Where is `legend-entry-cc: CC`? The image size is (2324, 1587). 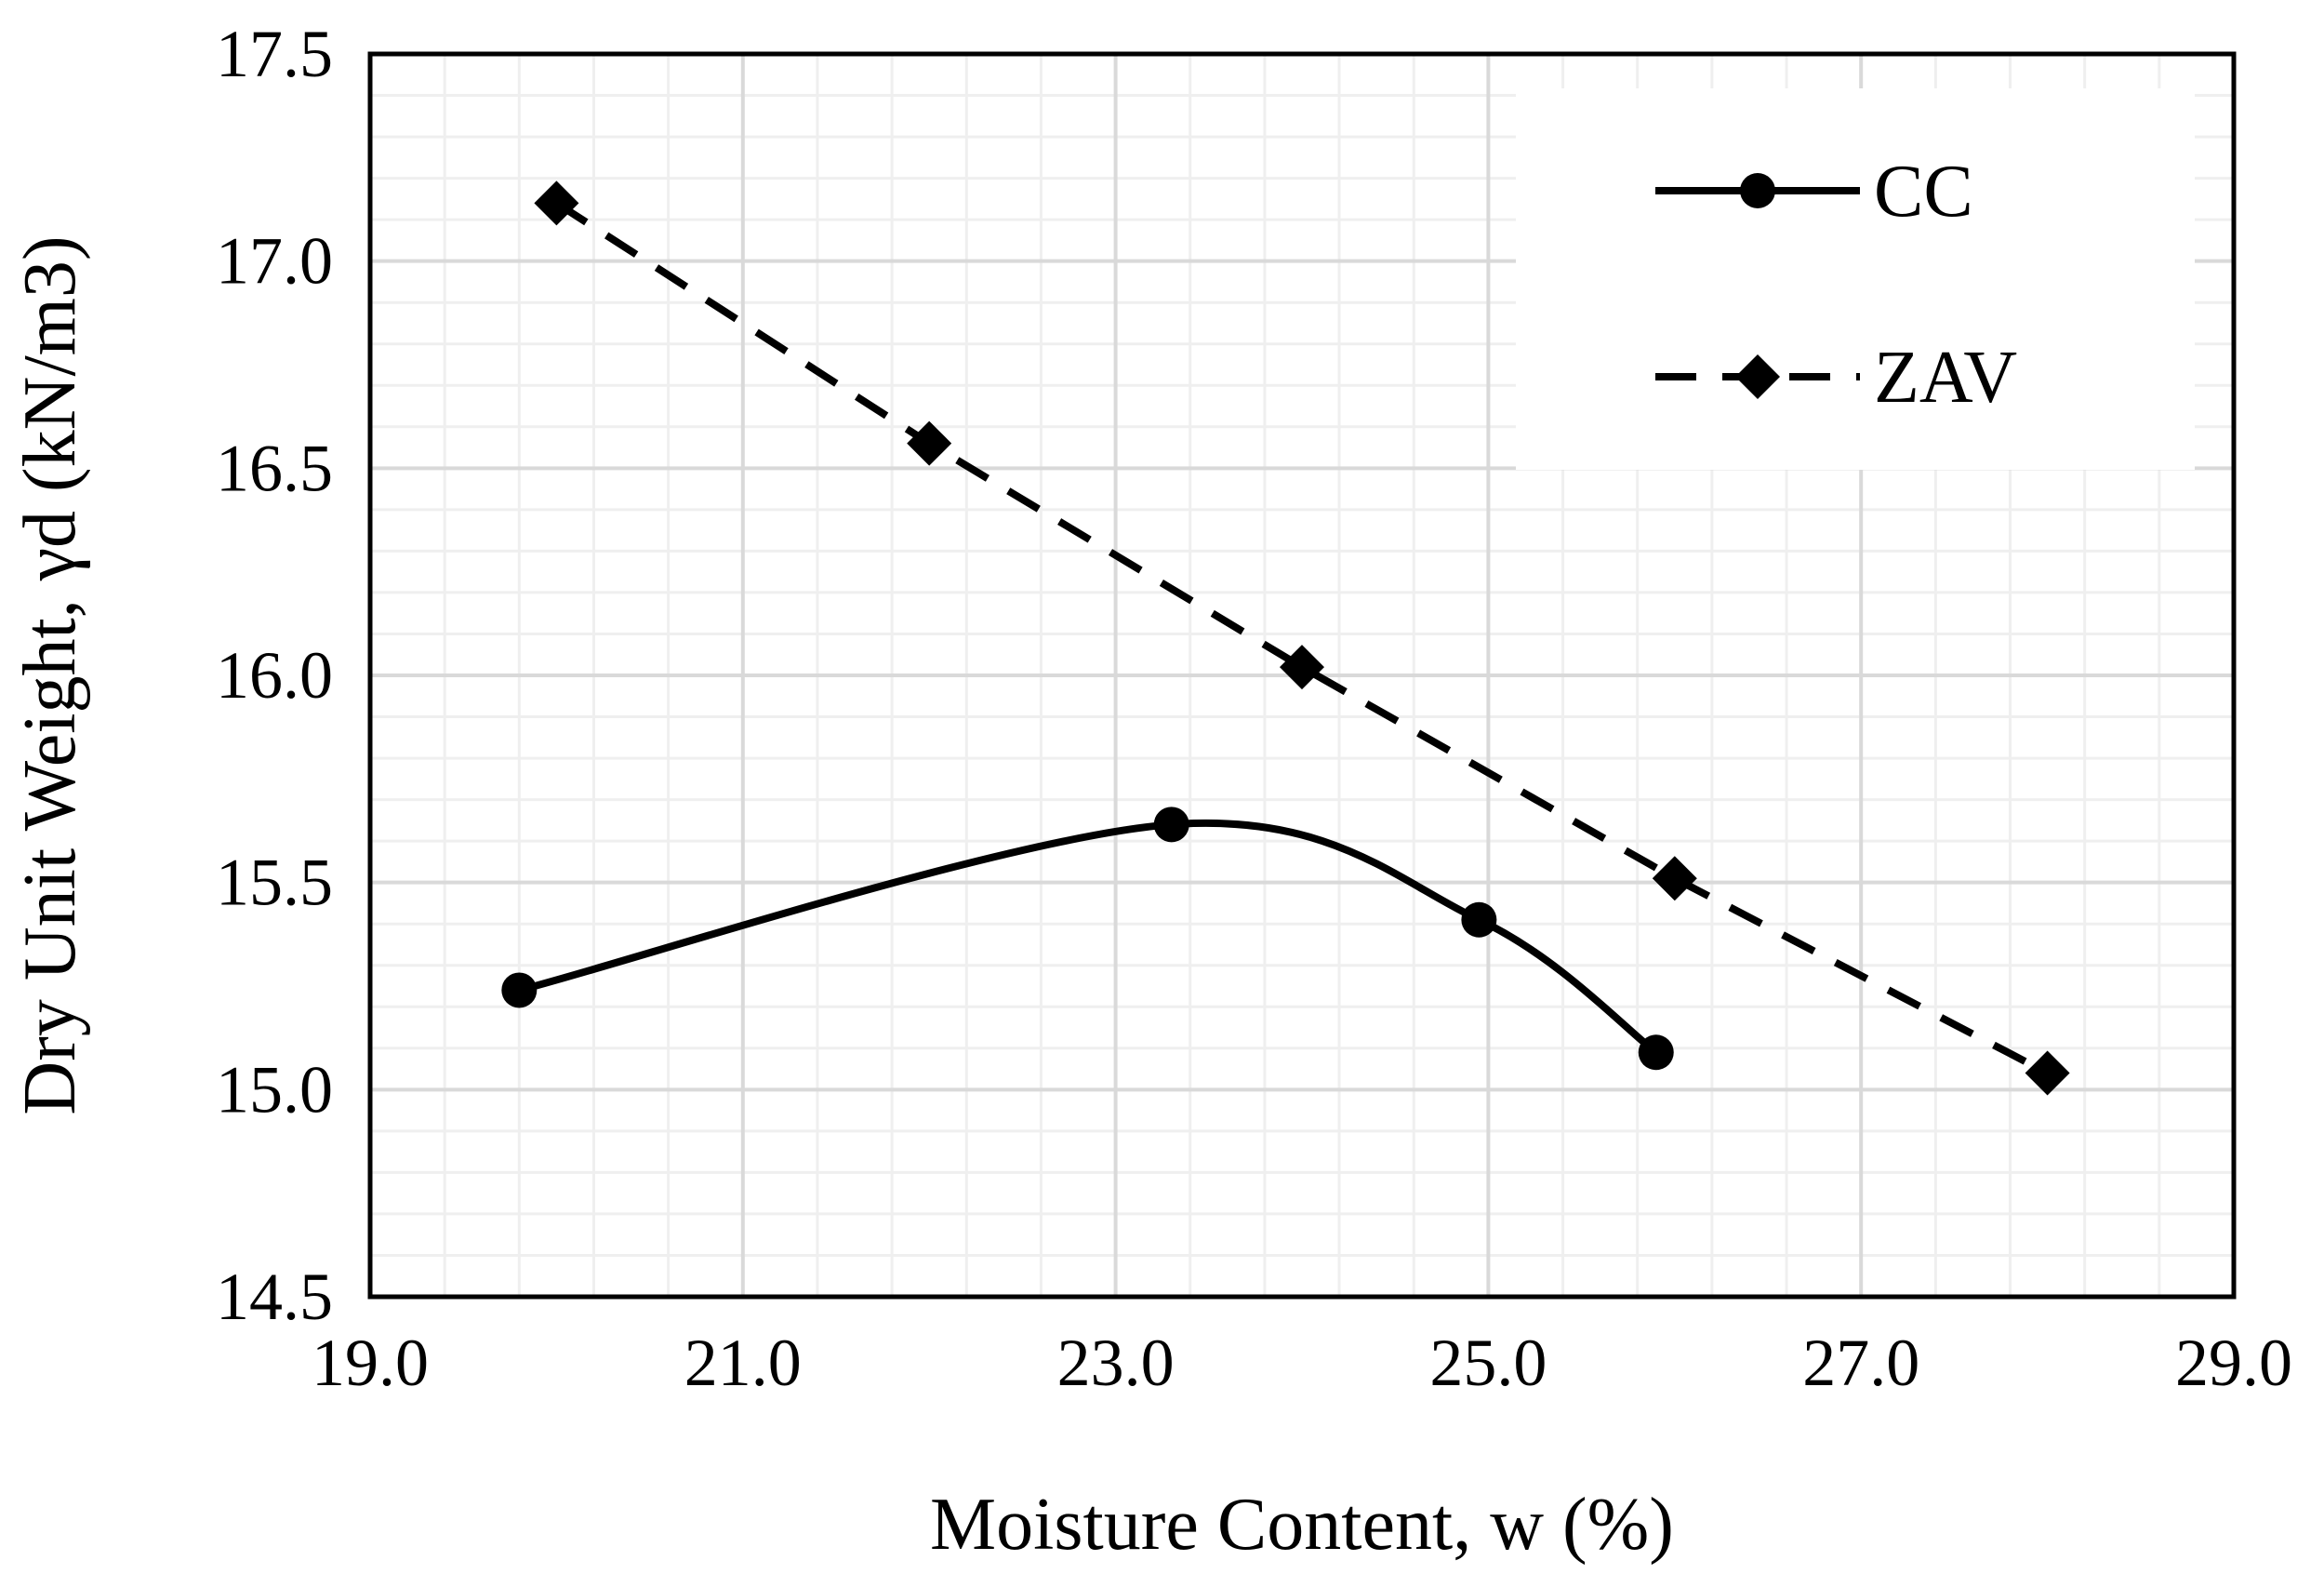 legend-entry-cc: CC is located at coordinates (1814, 192).